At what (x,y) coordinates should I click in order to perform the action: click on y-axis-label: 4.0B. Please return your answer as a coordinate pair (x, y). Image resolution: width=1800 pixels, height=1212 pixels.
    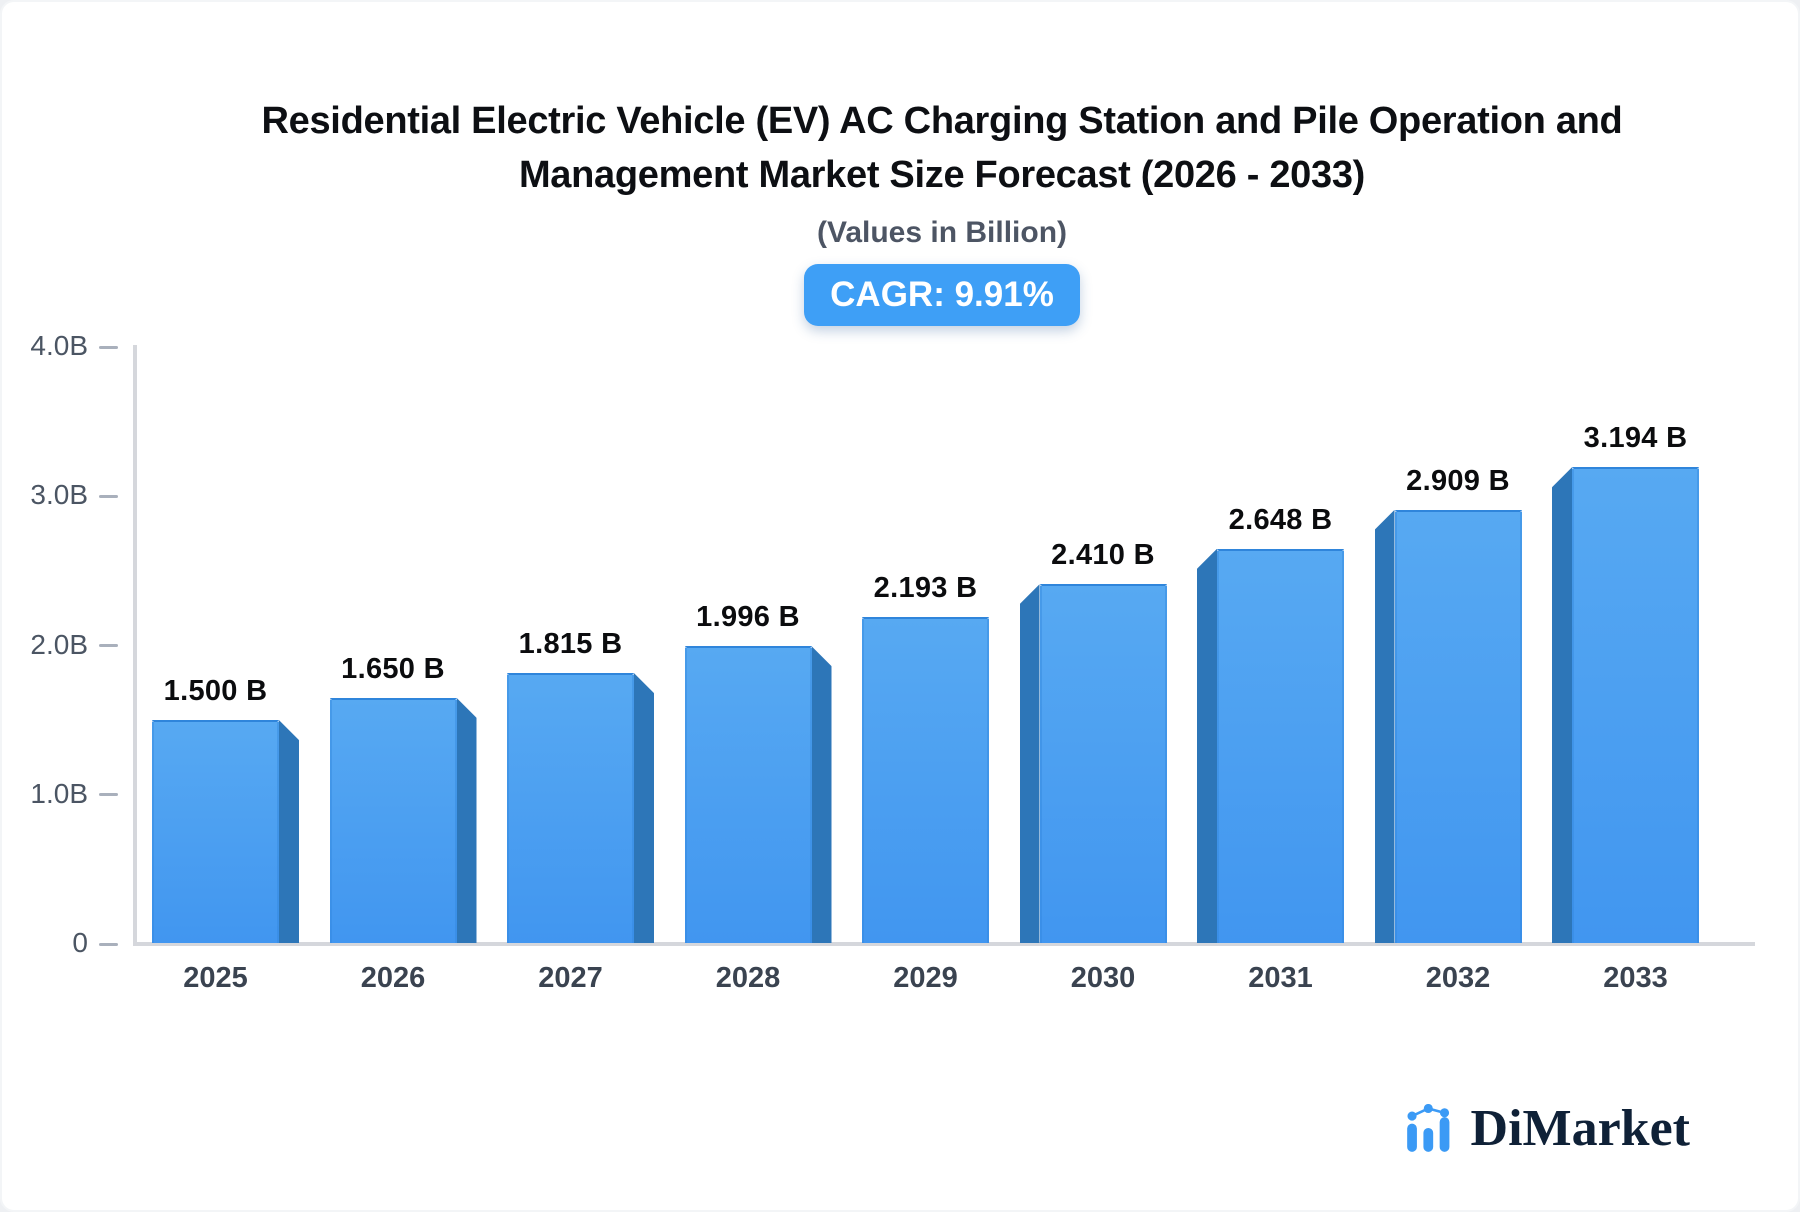
    Looking at the image, I should click on (59, 345).